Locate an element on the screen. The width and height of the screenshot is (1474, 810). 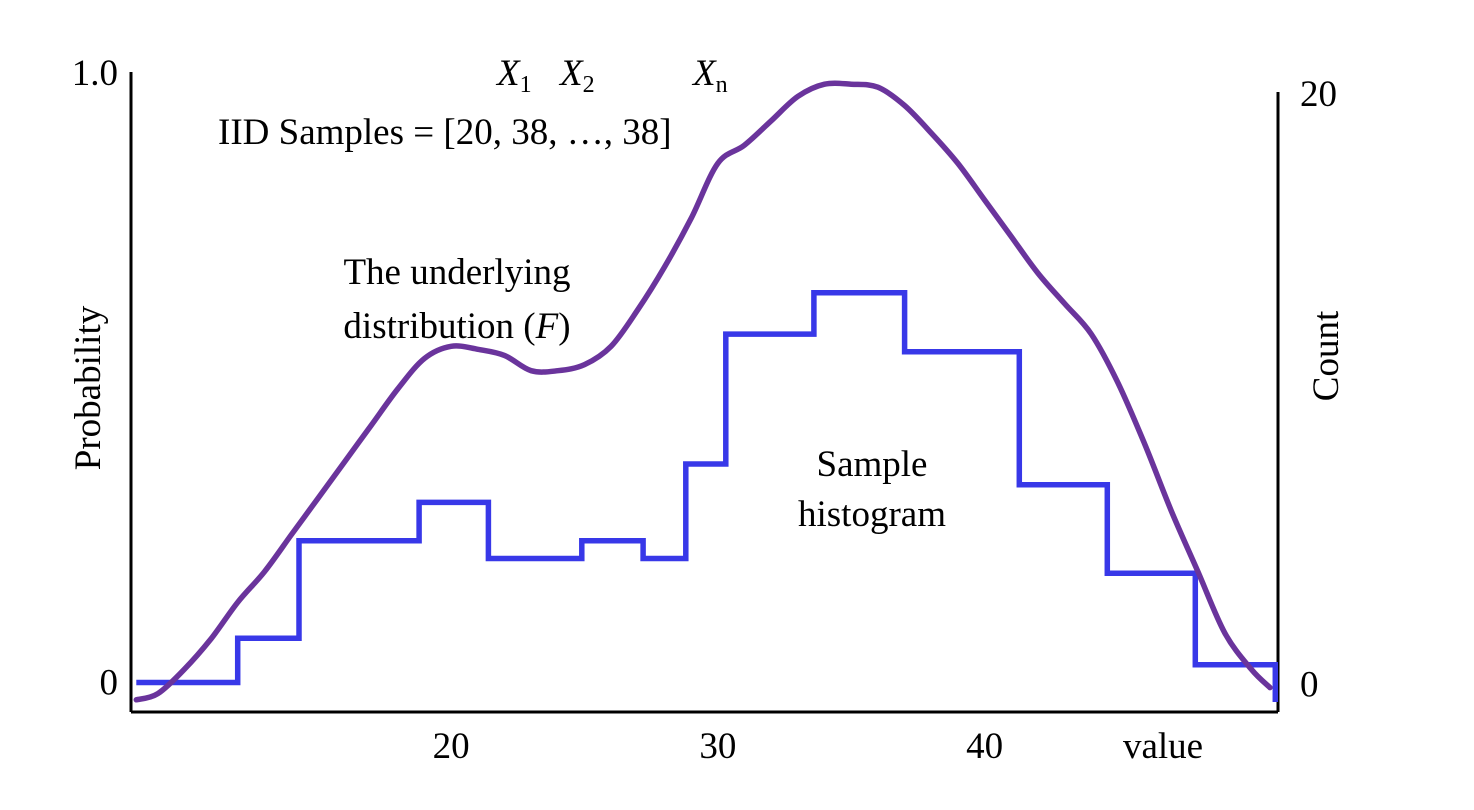
left-axis-label: Probability is located at coordinates (88, 387).